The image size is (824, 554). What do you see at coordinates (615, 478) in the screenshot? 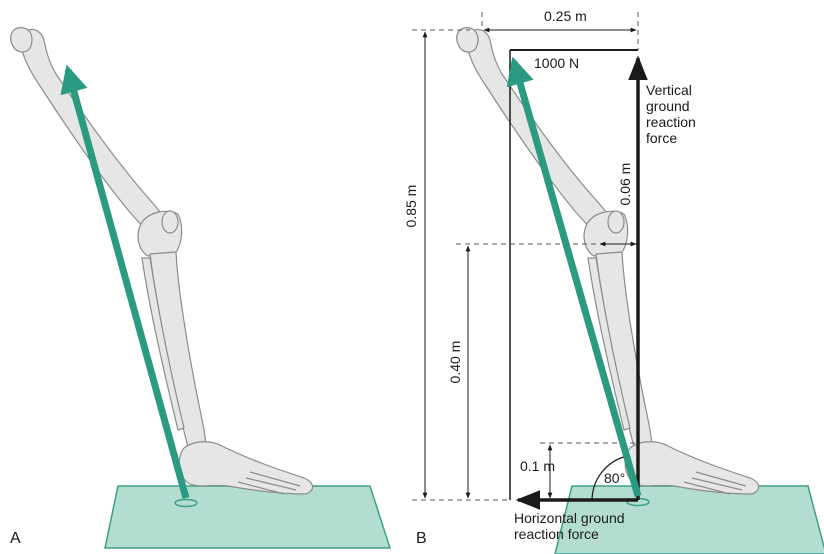
I see `angle-label: 80°` at bounding box center [615, 478].